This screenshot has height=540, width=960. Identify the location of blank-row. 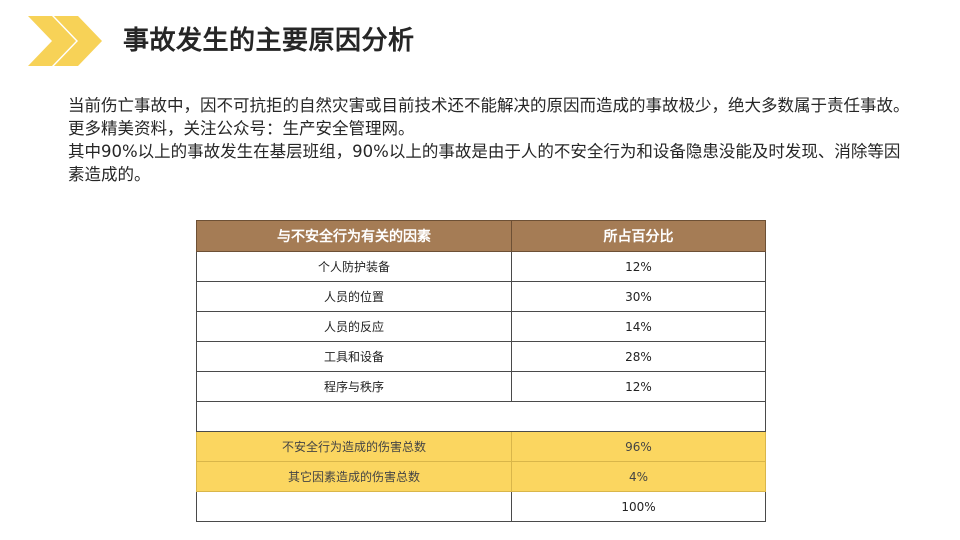
(481, 416).